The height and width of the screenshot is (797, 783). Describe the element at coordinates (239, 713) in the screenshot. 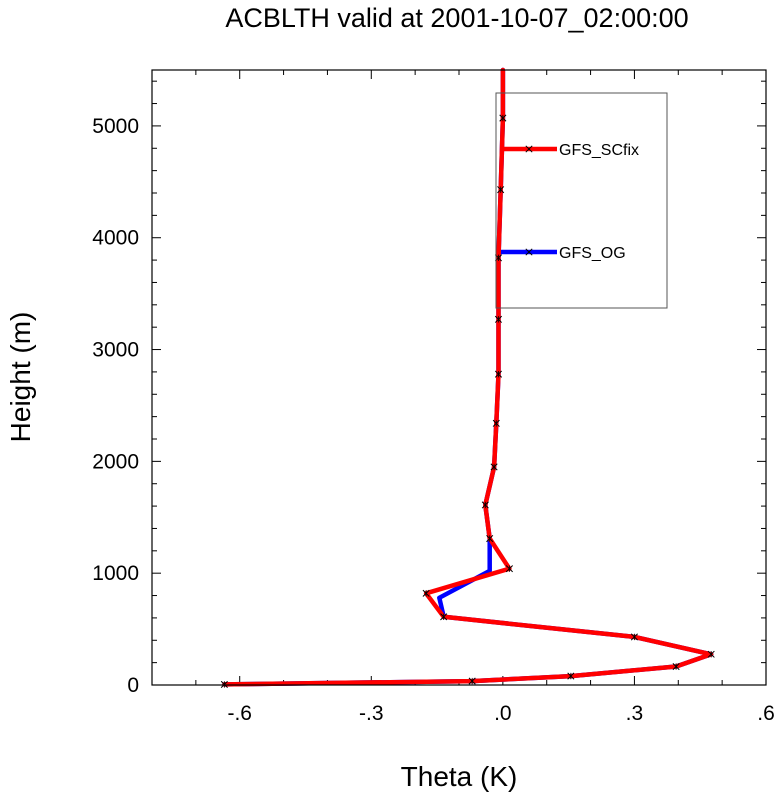

I see `x-tick-label: -.6` at that location.